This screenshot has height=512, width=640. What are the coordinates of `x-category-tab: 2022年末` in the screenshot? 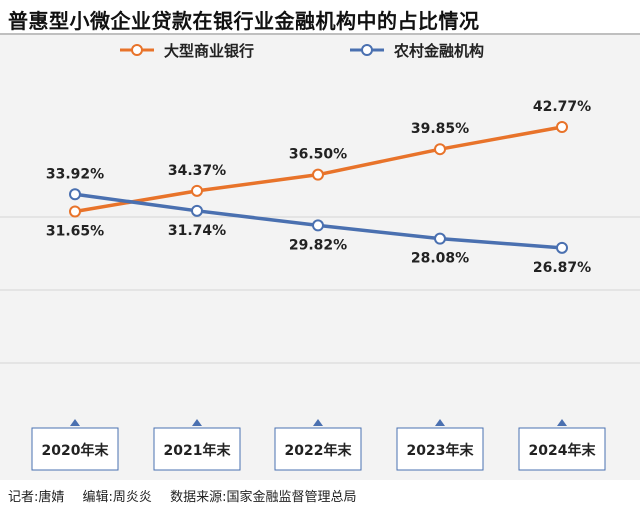 It's located at (318, 445).